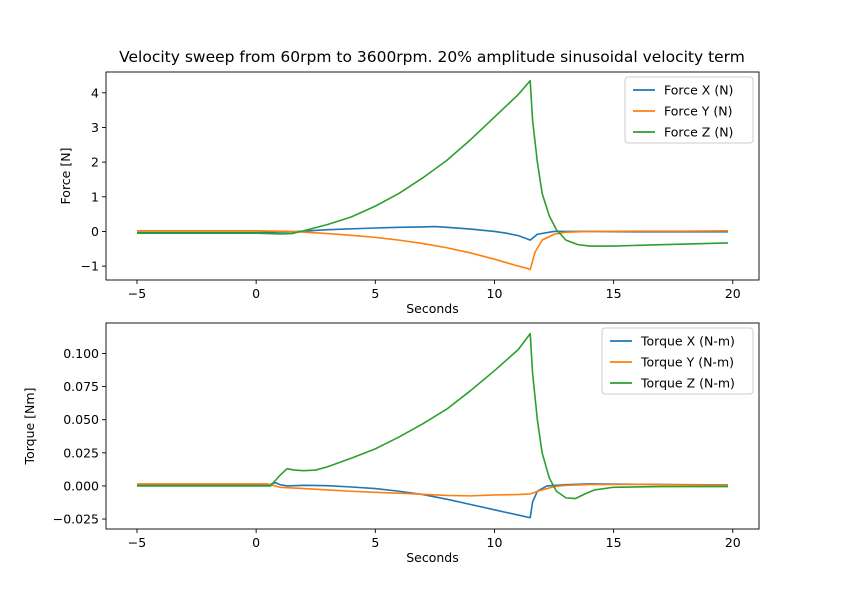 This screenshot has width=843, height=596. What do you see at coordinates (687, 362) in the screenshot?
I see `torque-legend-entry: Torque Y (N-m)` at bounding box center [687, 362].